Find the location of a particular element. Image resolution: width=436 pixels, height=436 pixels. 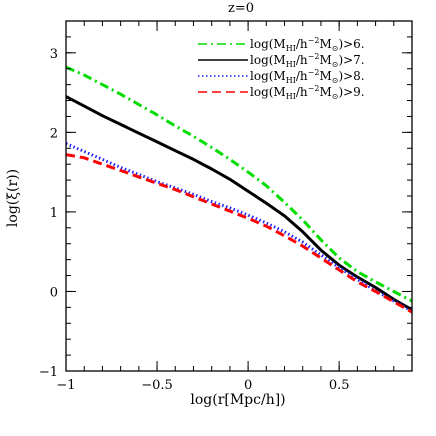

x-tick-label: −0.5 is located at coordinates (157, 385).